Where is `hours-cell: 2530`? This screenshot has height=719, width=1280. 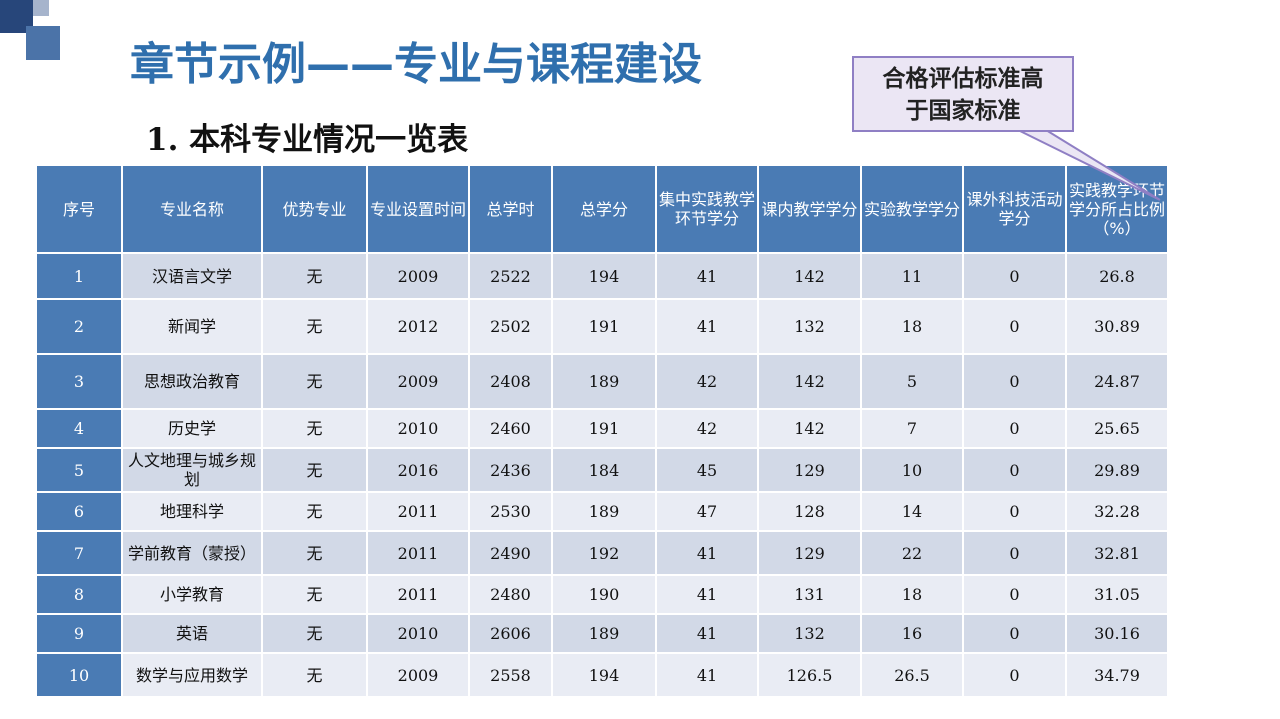 hours-cell: 2530 is located at coordinates (510, 511).